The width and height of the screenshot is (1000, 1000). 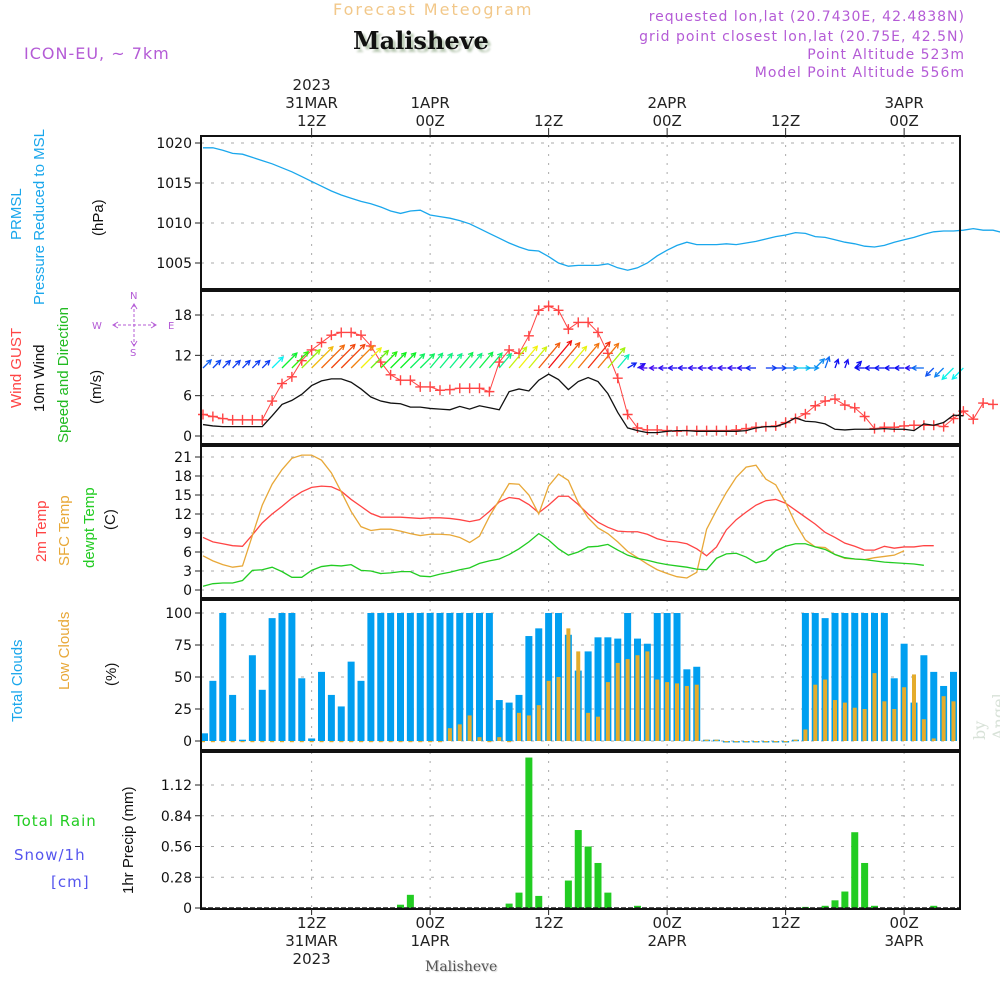 What do you see at coordinates (174, 184) in the screenshot?
I see `y-tick-label: 1015` at bounding box center [174, 184].